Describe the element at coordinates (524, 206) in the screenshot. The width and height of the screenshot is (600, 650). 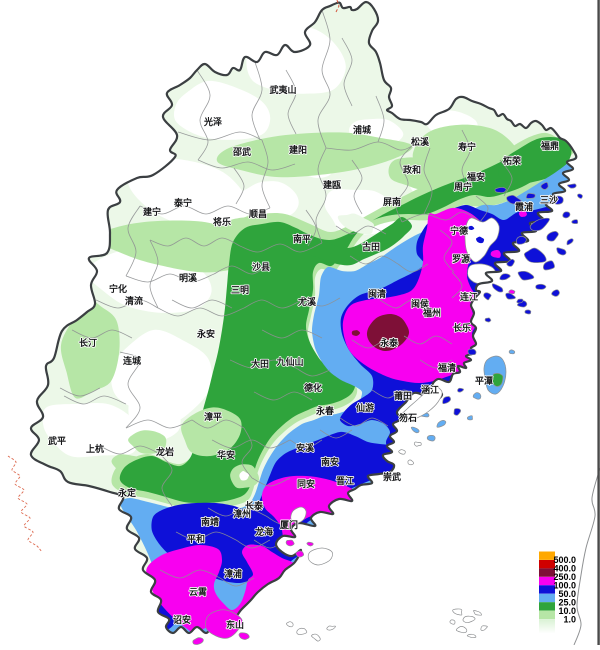
I see `svg-text: 霞浦` at that location.